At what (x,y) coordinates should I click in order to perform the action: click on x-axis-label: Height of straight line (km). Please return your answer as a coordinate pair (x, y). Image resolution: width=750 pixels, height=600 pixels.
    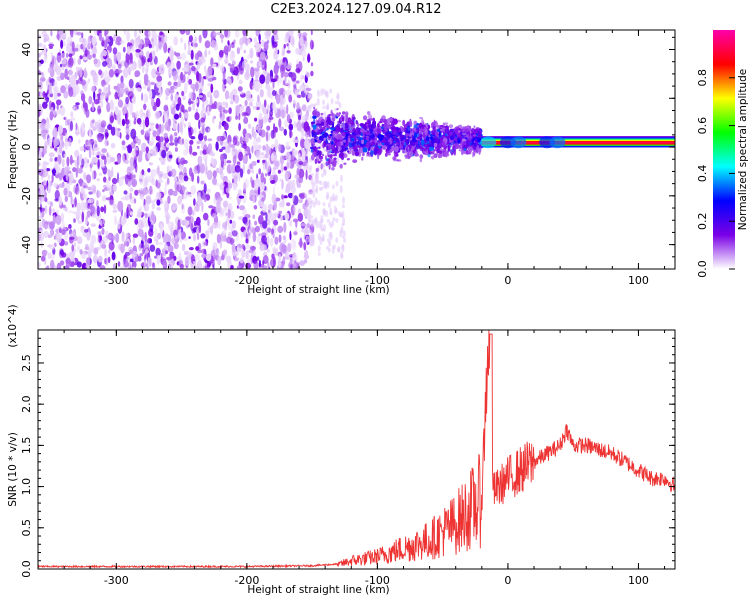
    Looking at the image, I should click on (318, 290).